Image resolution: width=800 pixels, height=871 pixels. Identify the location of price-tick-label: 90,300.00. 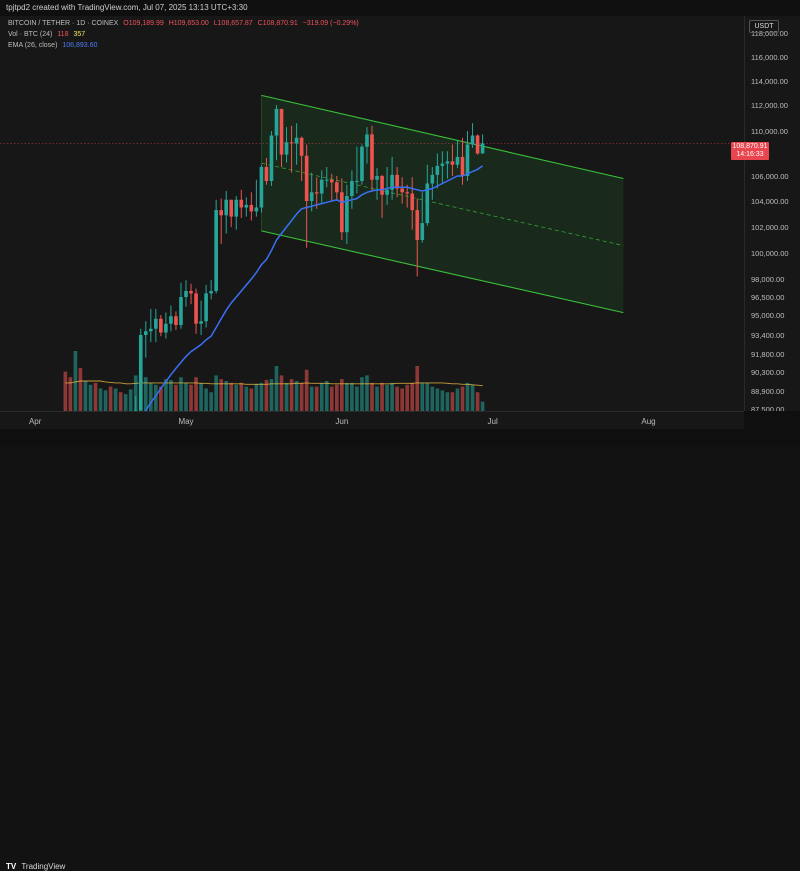
(767, 372).